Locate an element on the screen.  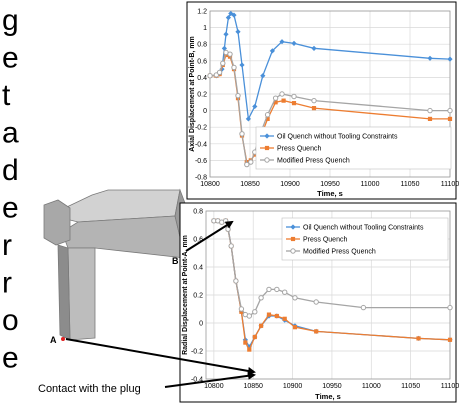
side-text-letter: d is located at coordinates (10, 170).